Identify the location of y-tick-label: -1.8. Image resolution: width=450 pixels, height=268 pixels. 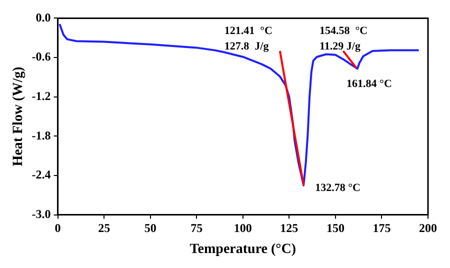
(41, 135).